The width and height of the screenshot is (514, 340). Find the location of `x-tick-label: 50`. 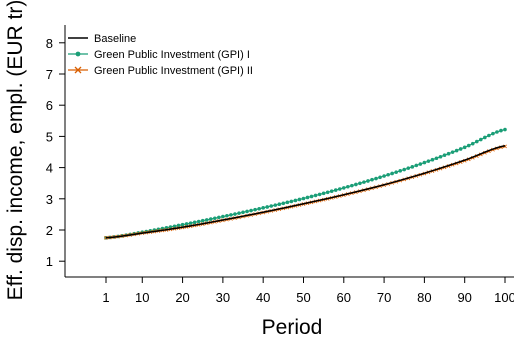

x-tick-label: 50 is located at coordinates (303, 297).